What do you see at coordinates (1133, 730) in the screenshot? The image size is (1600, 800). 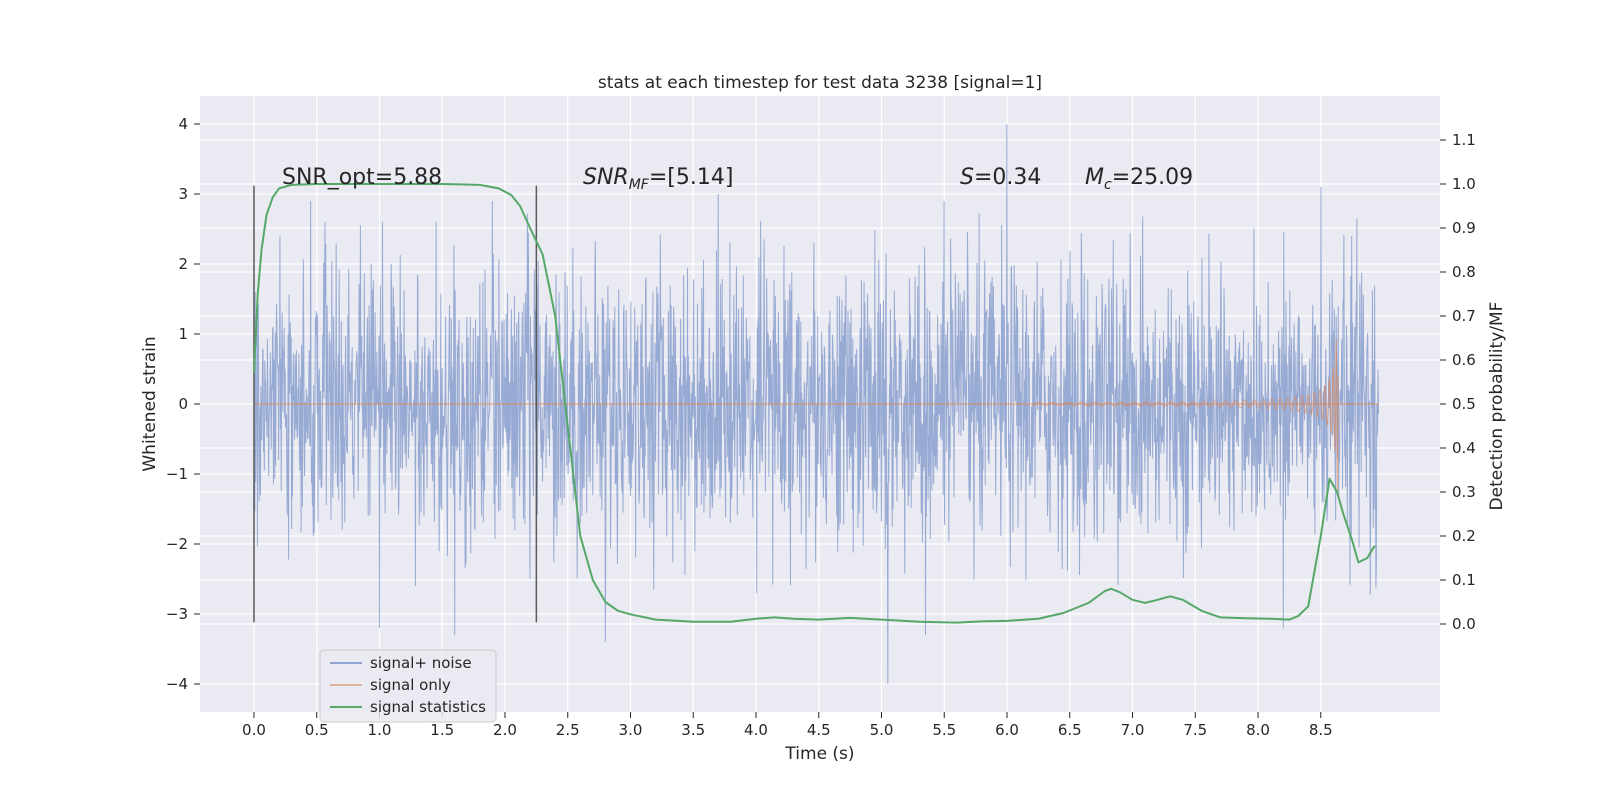 I see `x-tick-label: 7.0` at bounding box center [1133, 730].